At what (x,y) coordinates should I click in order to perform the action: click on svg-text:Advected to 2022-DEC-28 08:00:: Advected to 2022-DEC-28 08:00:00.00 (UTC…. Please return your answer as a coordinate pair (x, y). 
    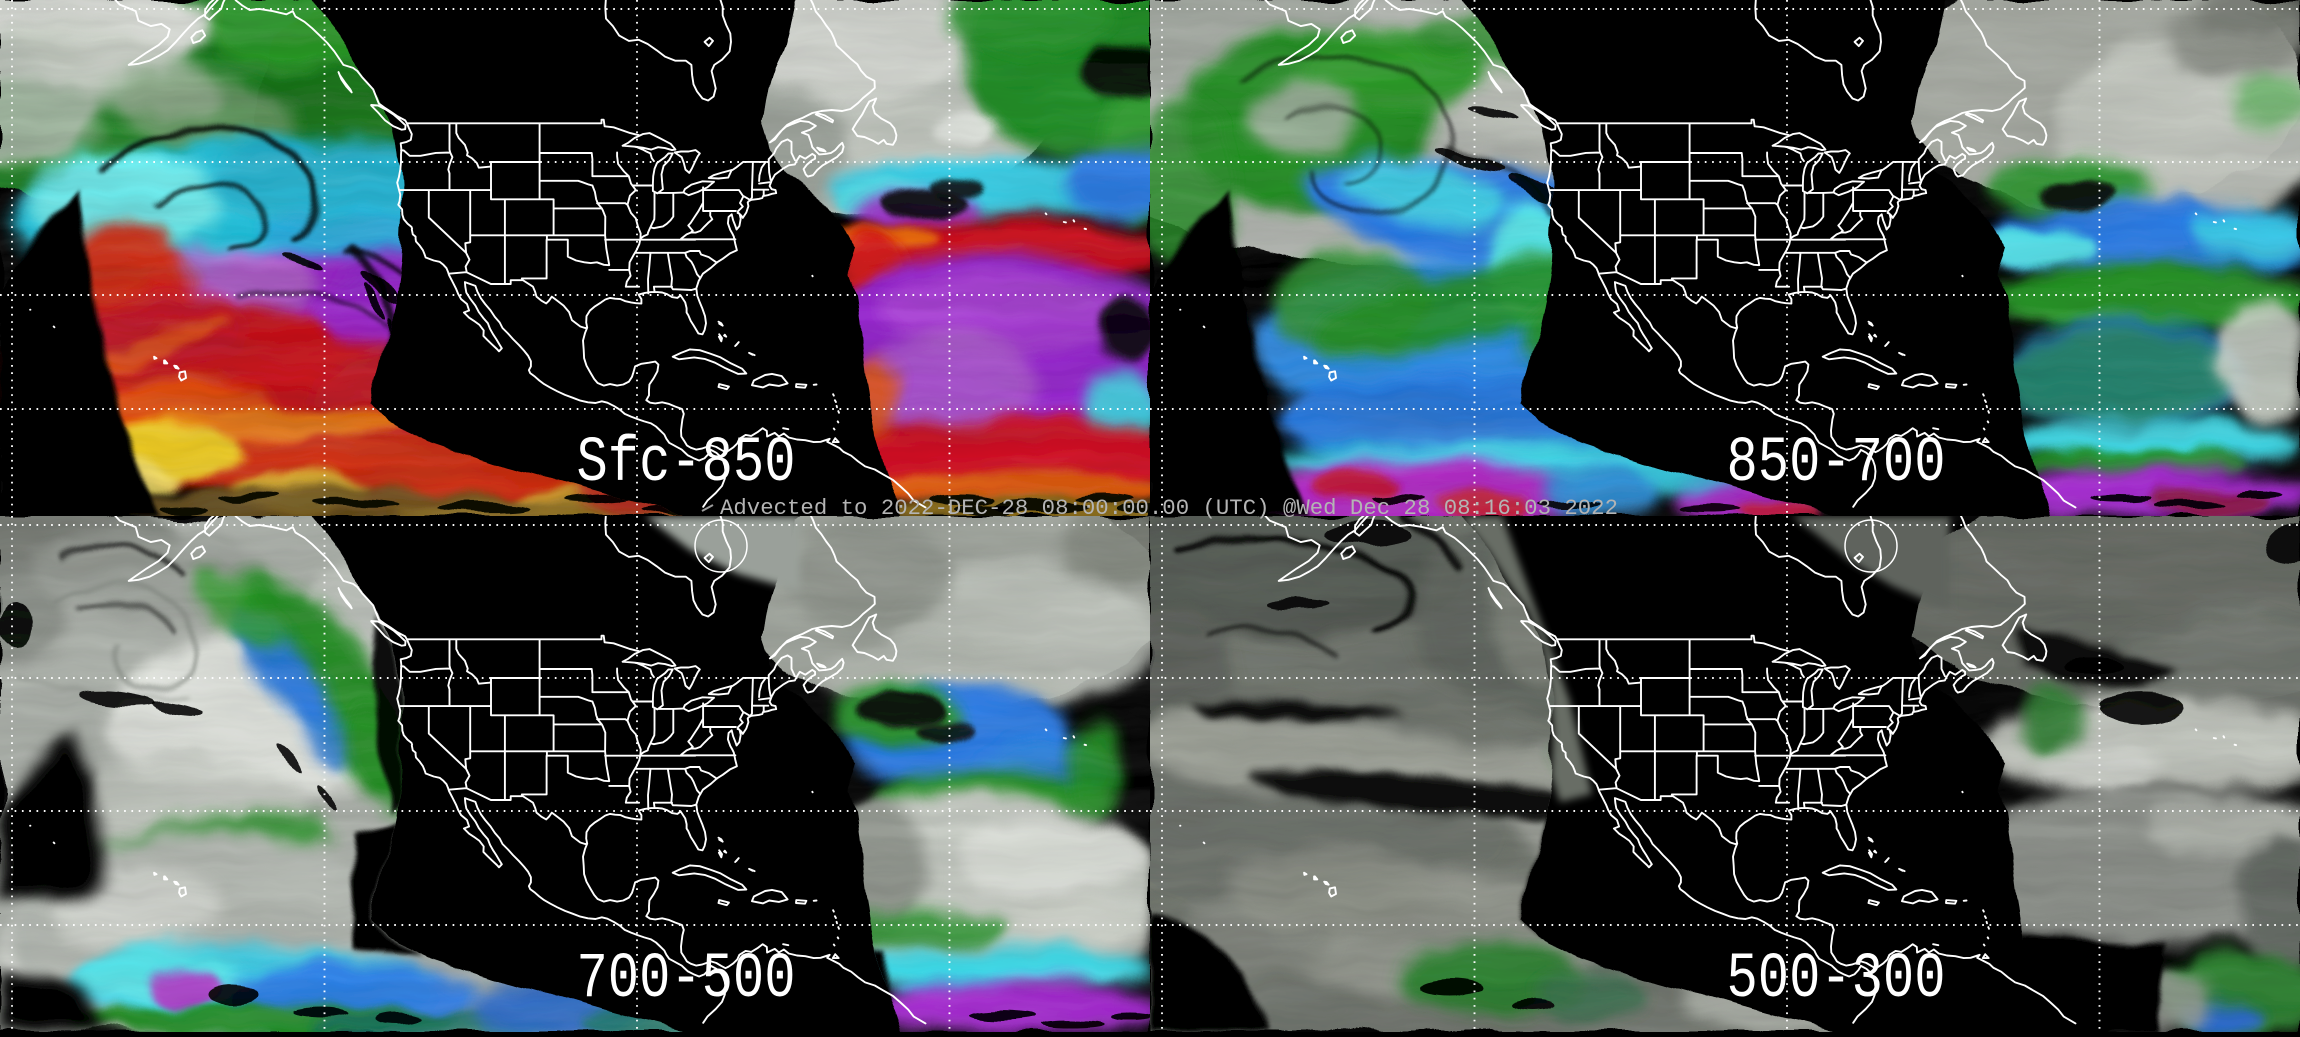
    Looking at the image, I should click on (1169, 508).